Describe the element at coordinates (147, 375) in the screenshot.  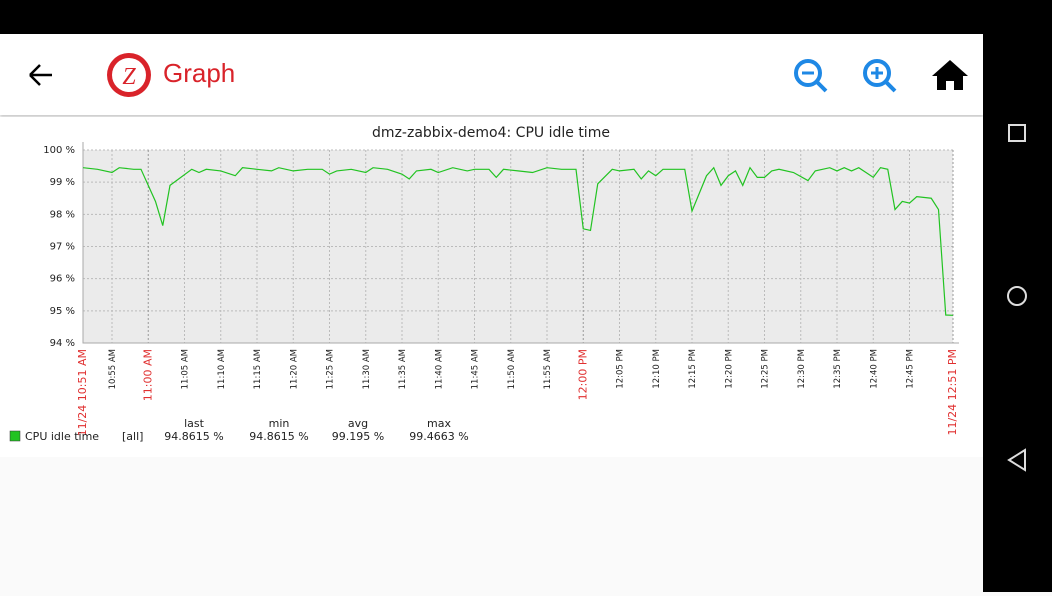
I see `x-tick-label: 11:00 AM` at that location.